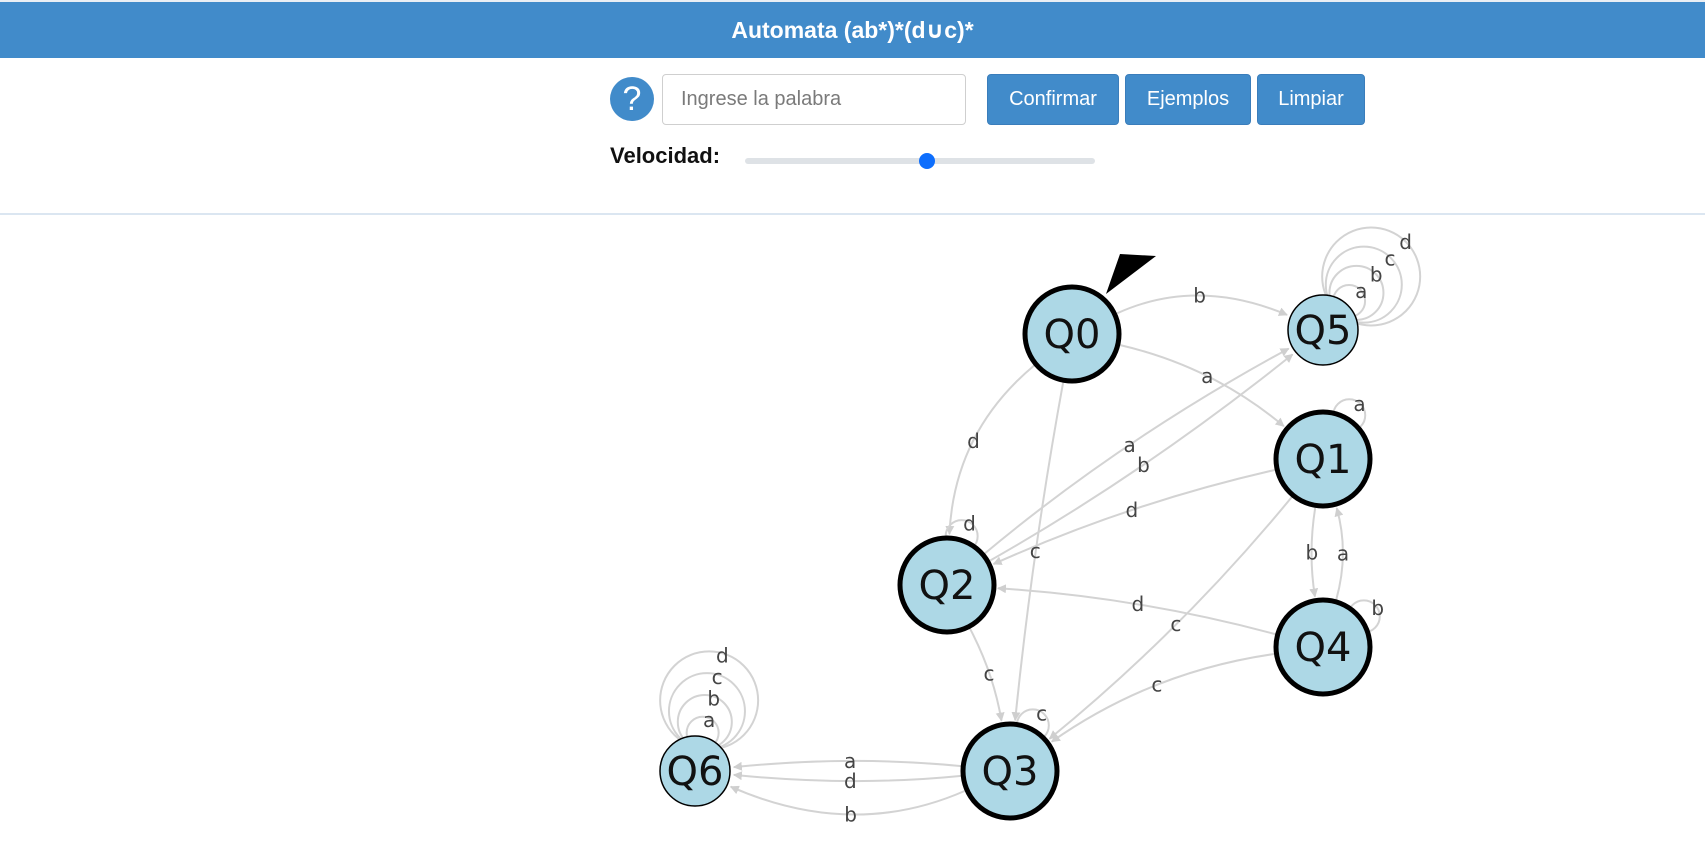 This screenshot has width=1705, height=854. What do you see at coordinates (990, 449) in the screenshot?
I see `edge-Q0-Q2-d` at bounding box center [990, 449].